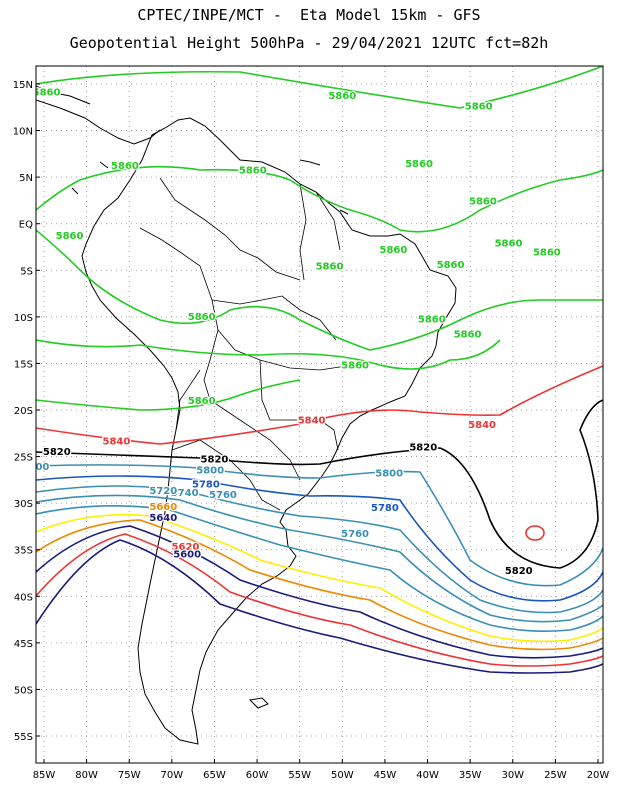  I want to click on lon-tick-label: 60W, so click(257, 775).